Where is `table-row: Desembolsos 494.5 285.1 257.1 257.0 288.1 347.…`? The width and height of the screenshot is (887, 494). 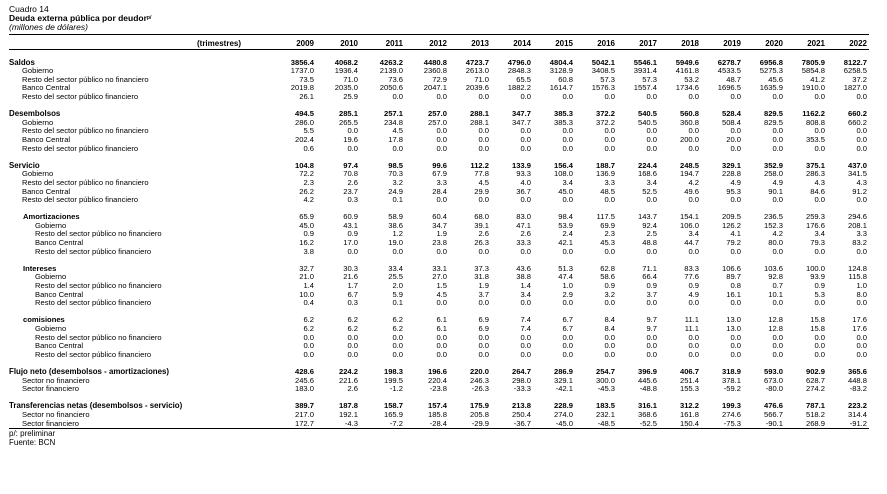 table-row: Desembolsos 494.5 285.1 257.1 257.0 288.1 347.… is located at coordinates (439, 114).